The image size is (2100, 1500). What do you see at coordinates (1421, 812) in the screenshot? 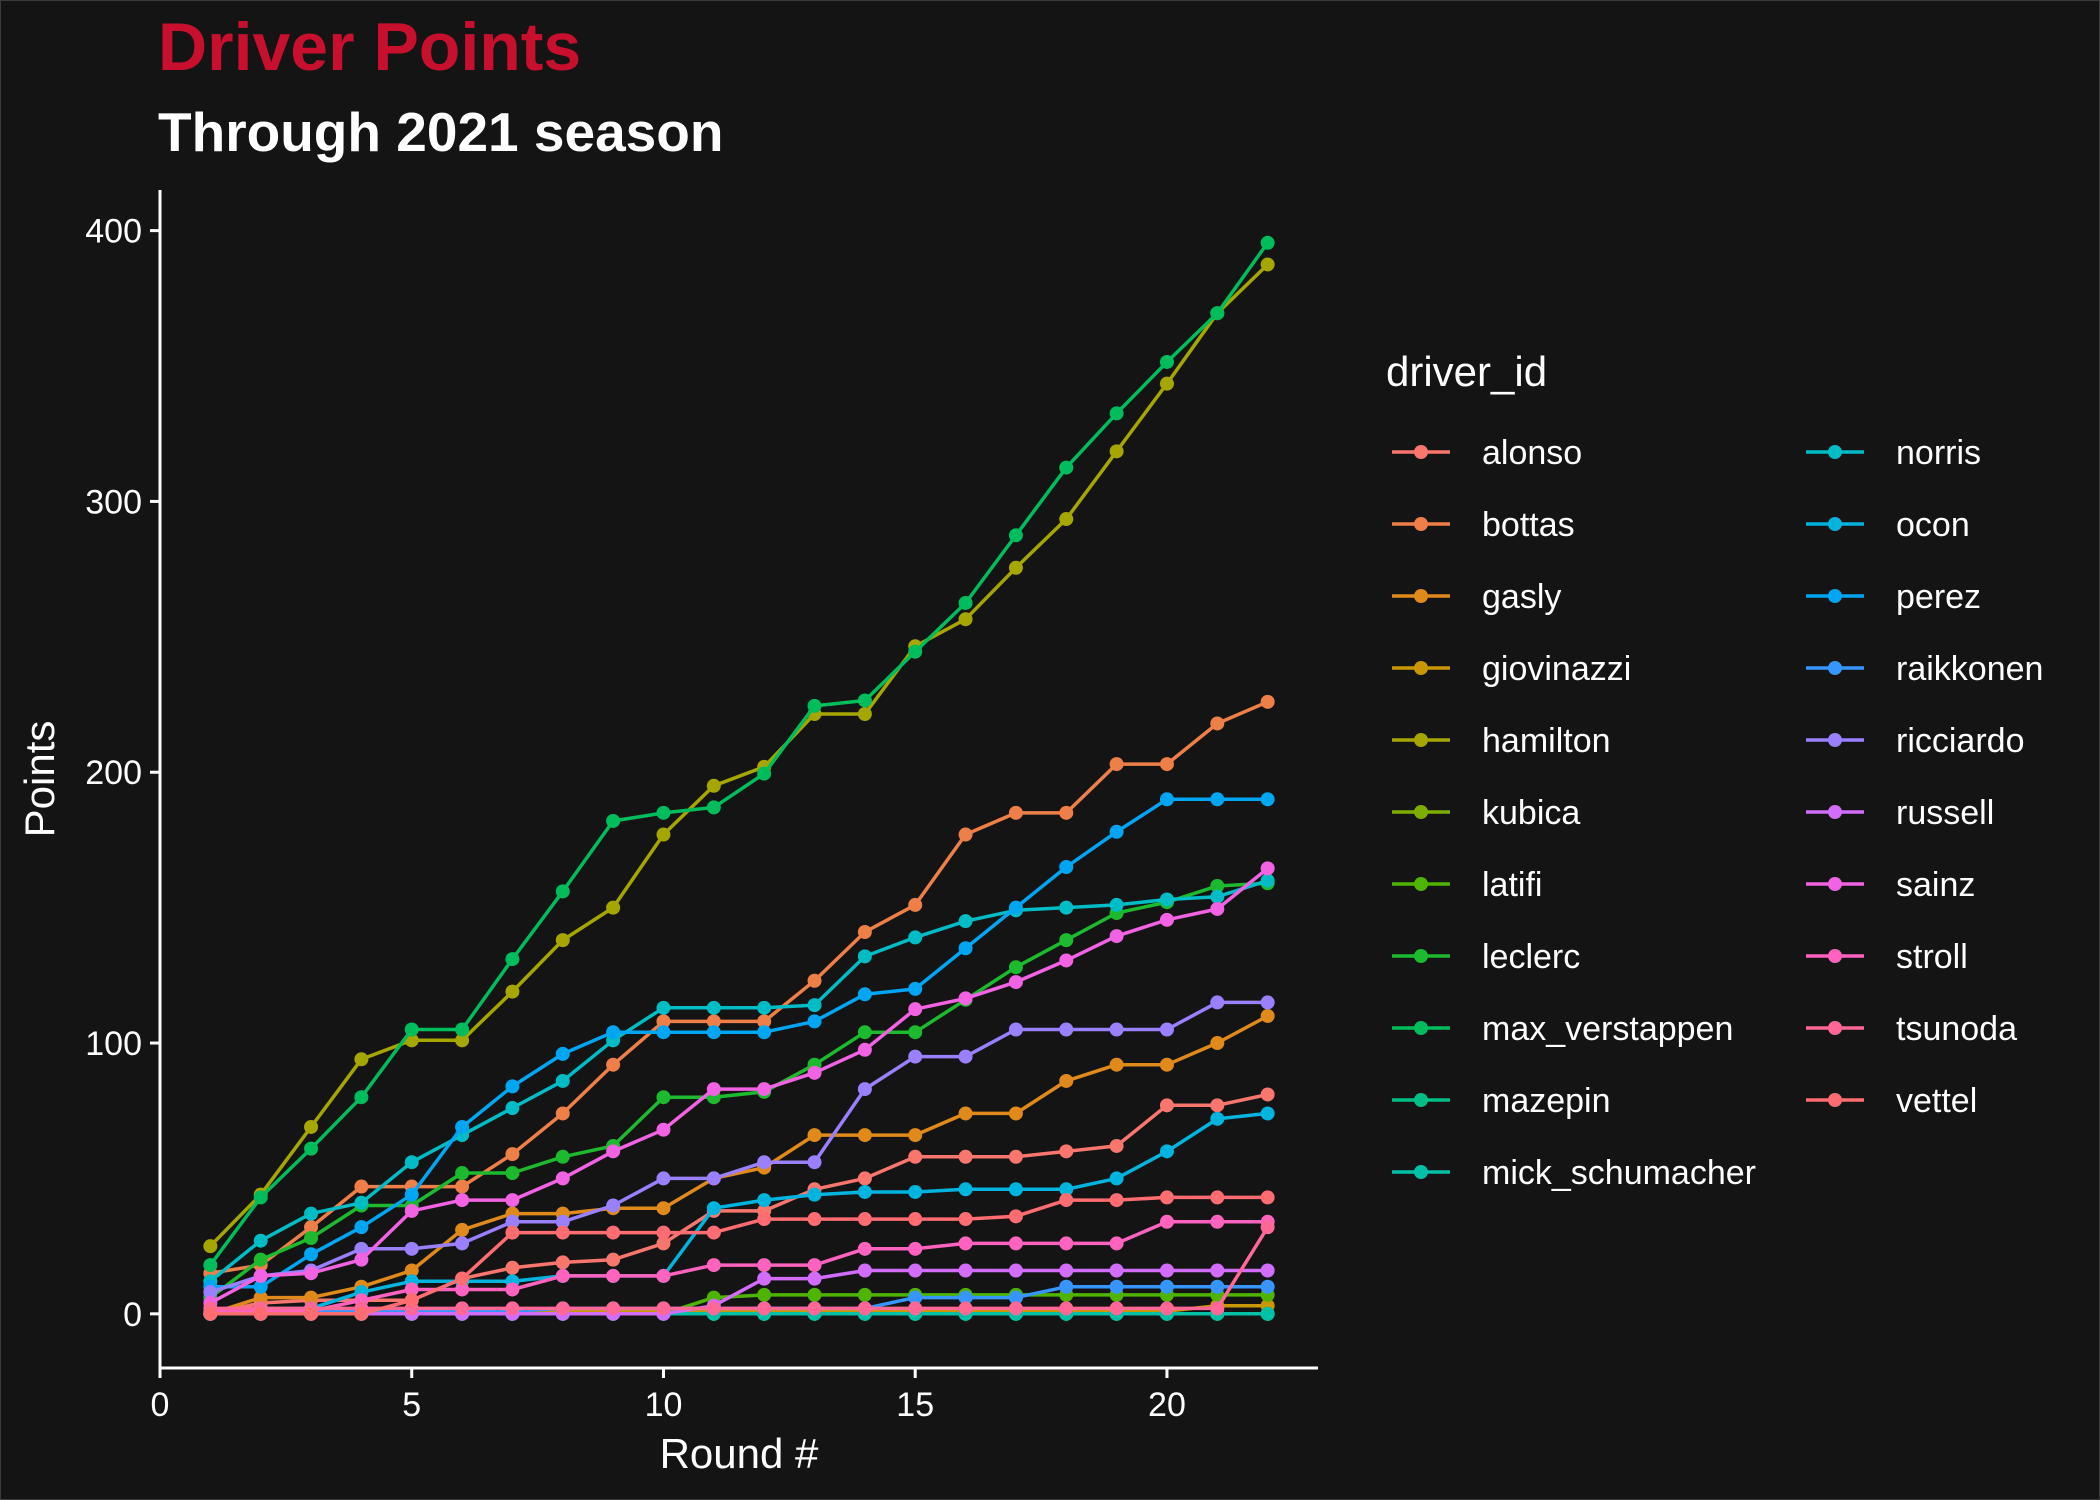
I see `legend-key-point-kubica` at bounding box center [1421, 812].